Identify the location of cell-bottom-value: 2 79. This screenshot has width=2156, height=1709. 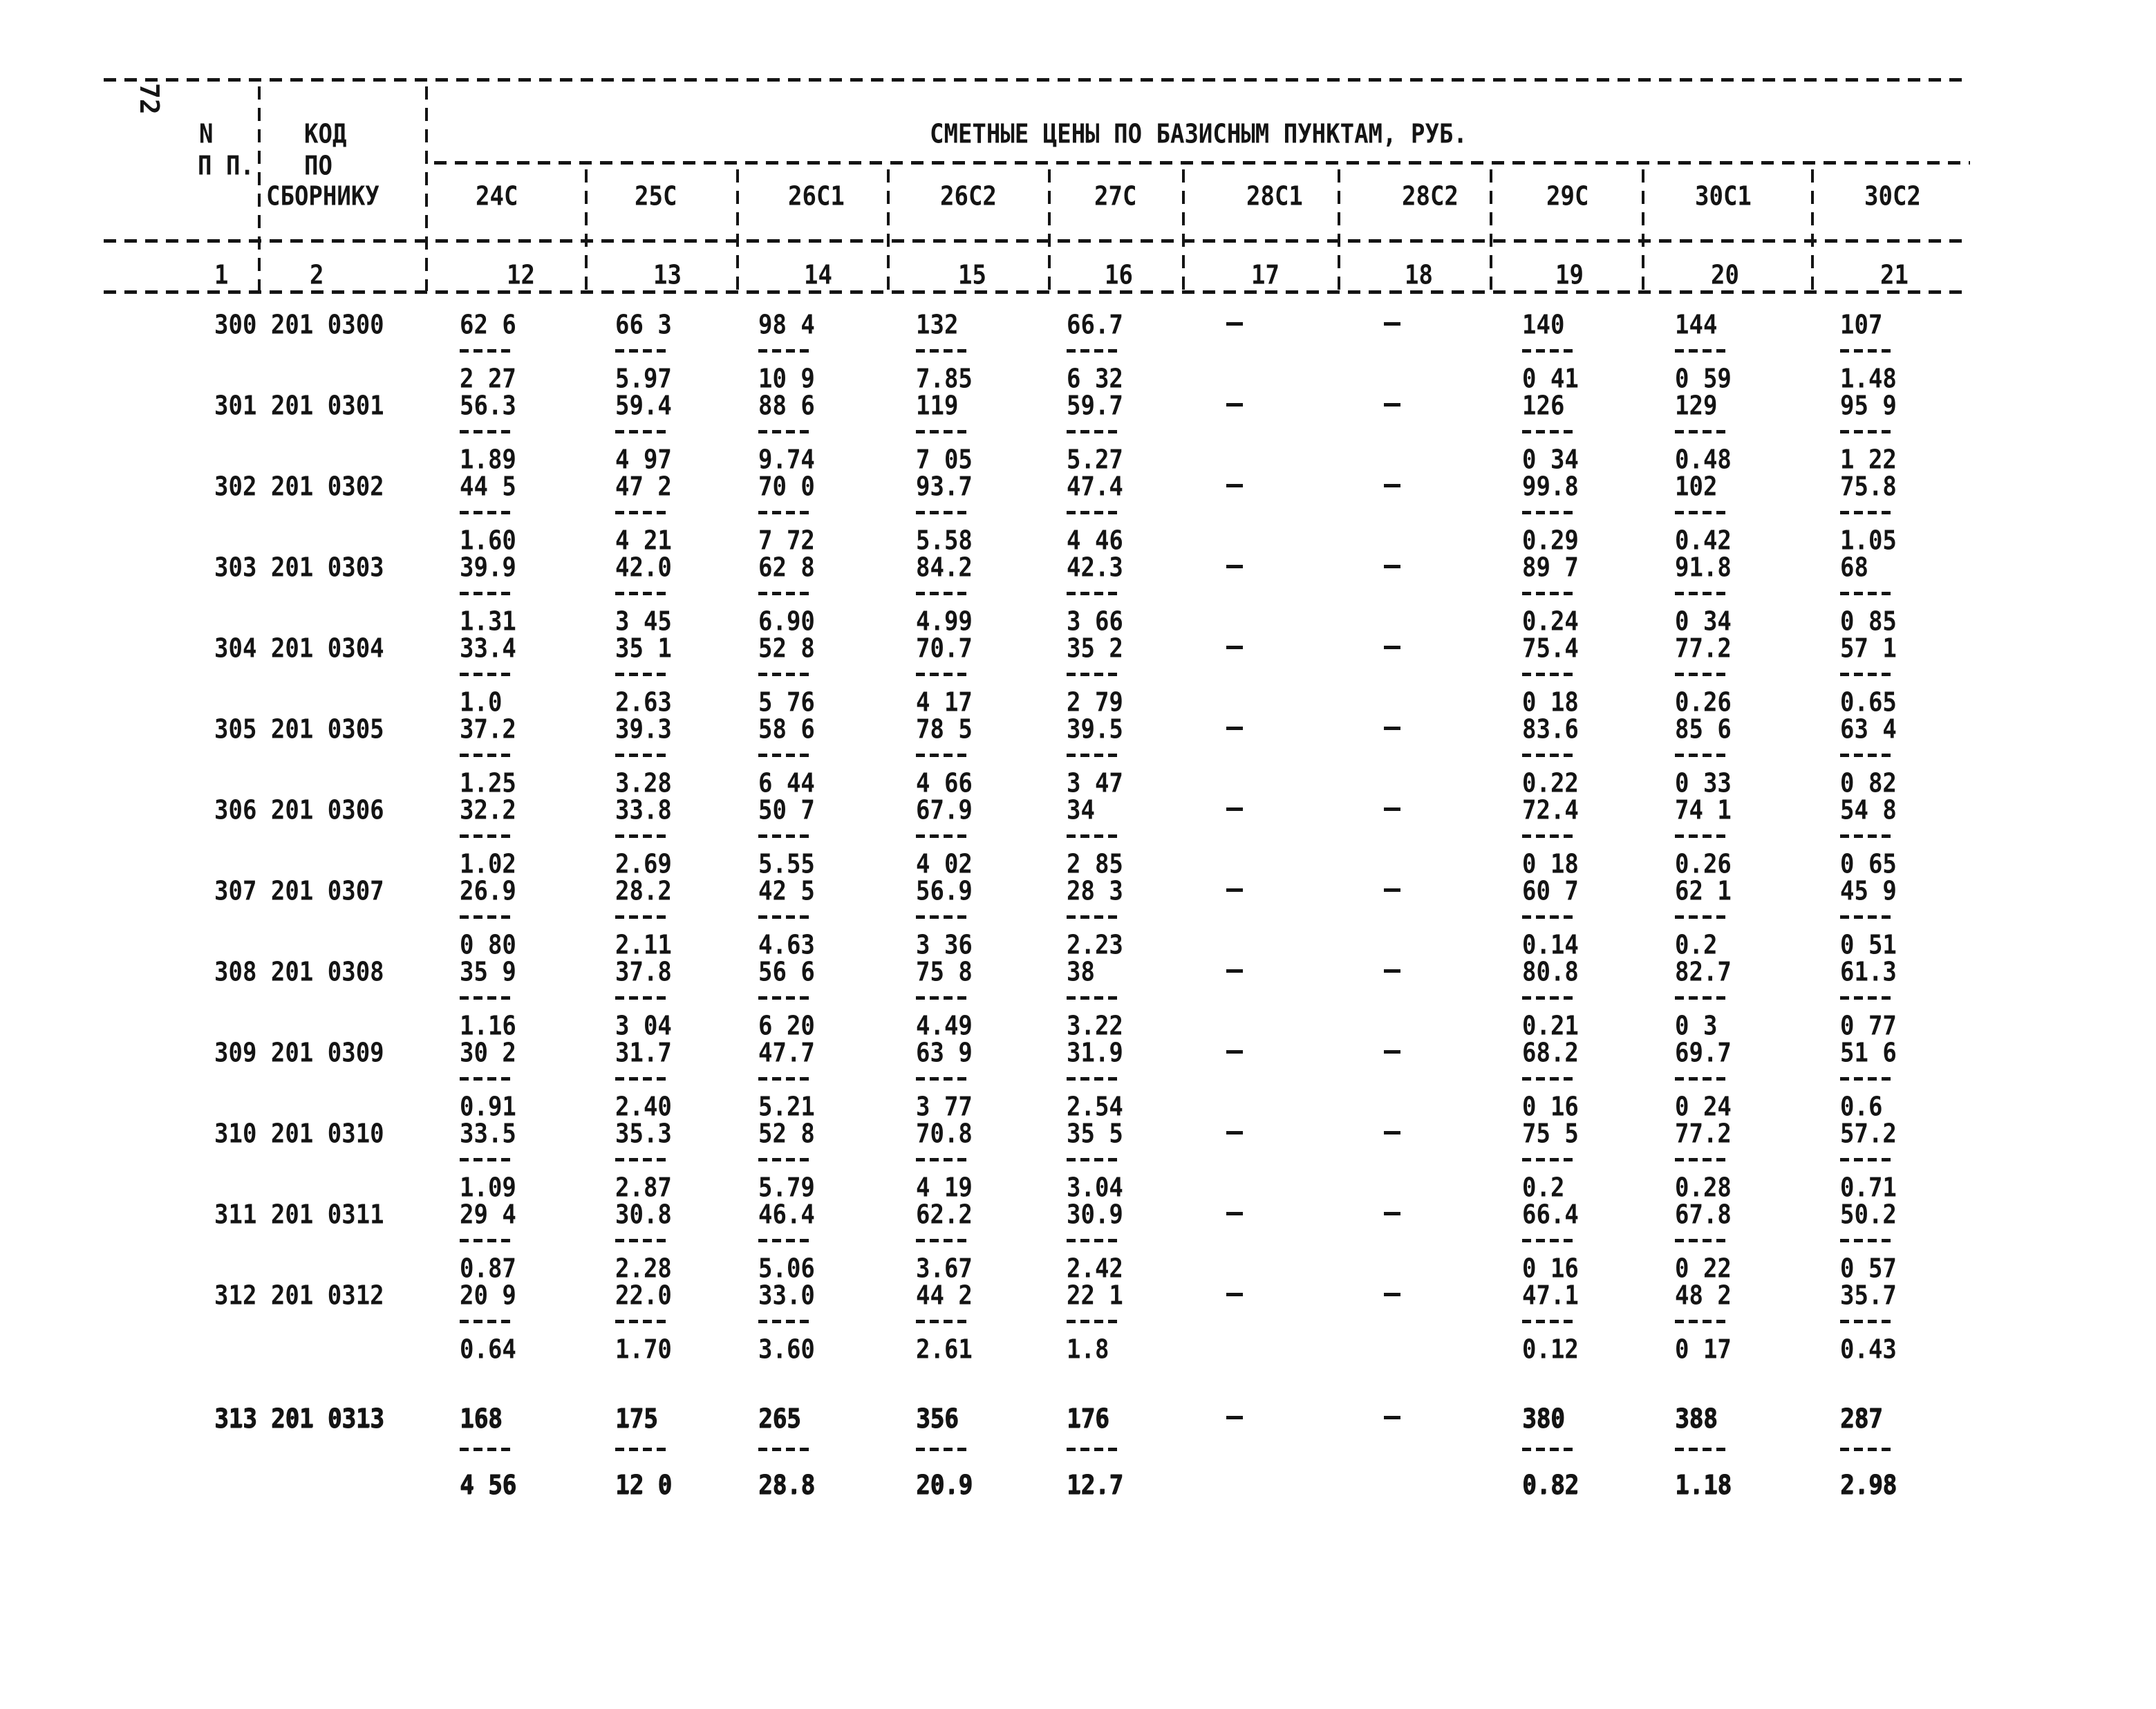
(1095, 702).